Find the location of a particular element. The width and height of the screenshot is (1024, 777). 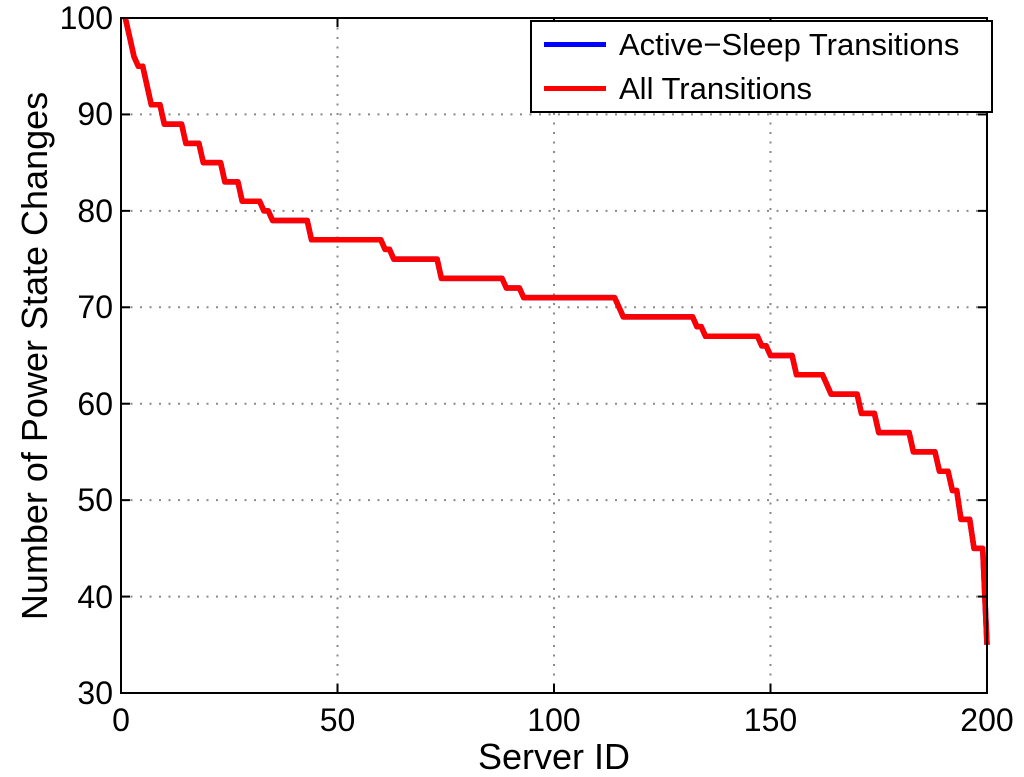

y-tick-label: 70 is located at coordinates (95, 307).